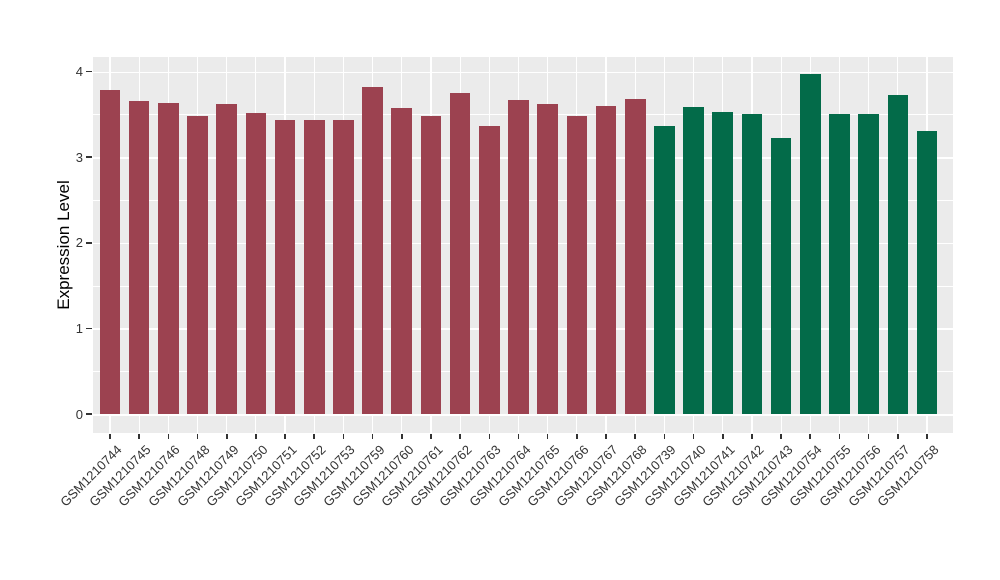 The height and width of the screenshot is (580, 1000). What do you see at coordinates (256, 263) in the screenshot?
I see `bar-GSM1210750` at bounding box center [256, 263].